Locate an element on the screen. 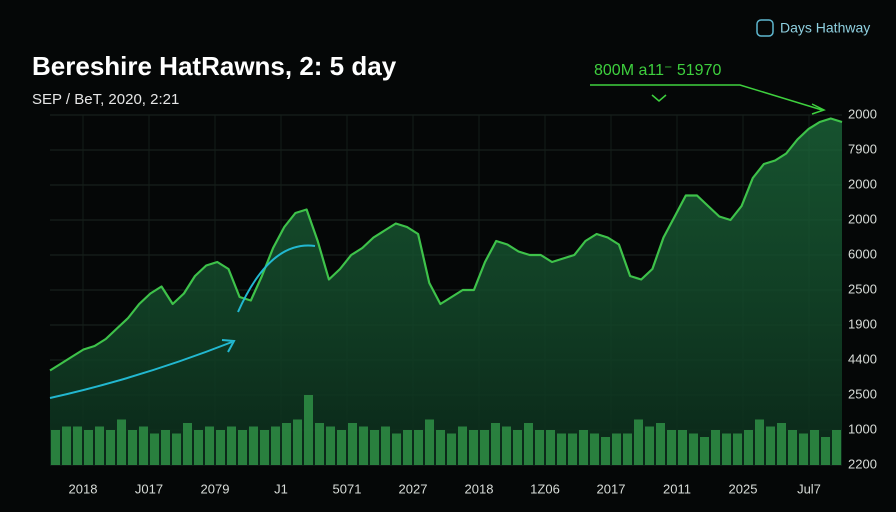 The height and width of the screenshot is (512, 896). annotation-arrow is located at coordinates (706, 97).